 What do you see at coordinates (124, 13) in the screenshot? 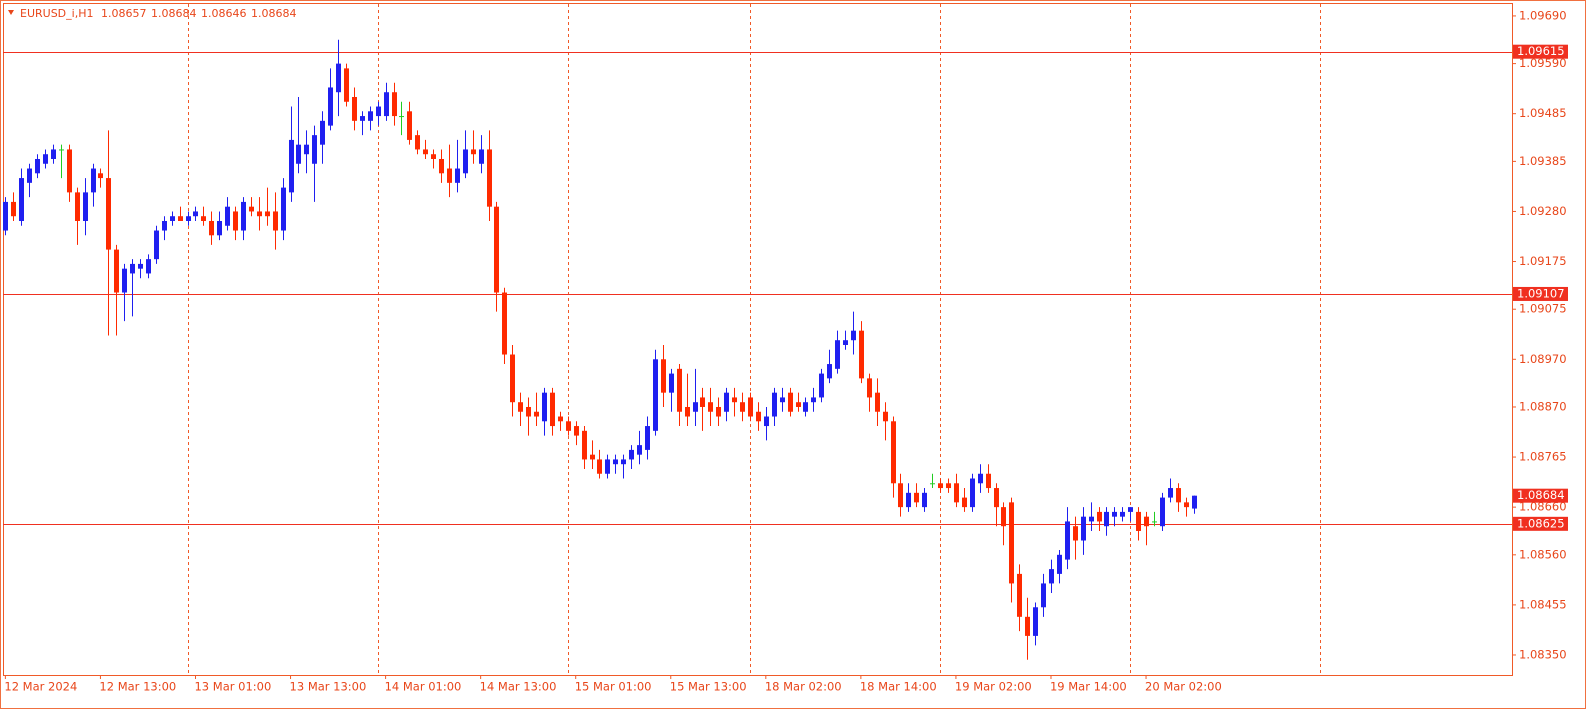
I see `header-open: 1.08657` at bounding box center [124, 13].